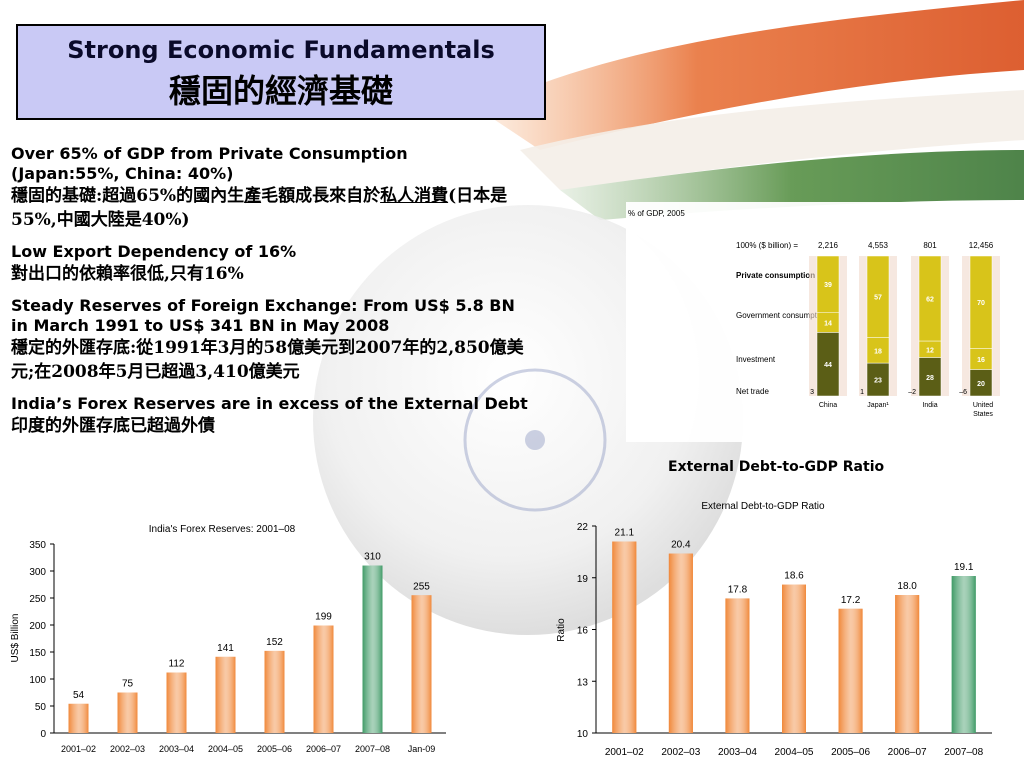 This screenshot has width=1024, height=768. I want to click on bar-value-label: 20.4, so click(681, 545).